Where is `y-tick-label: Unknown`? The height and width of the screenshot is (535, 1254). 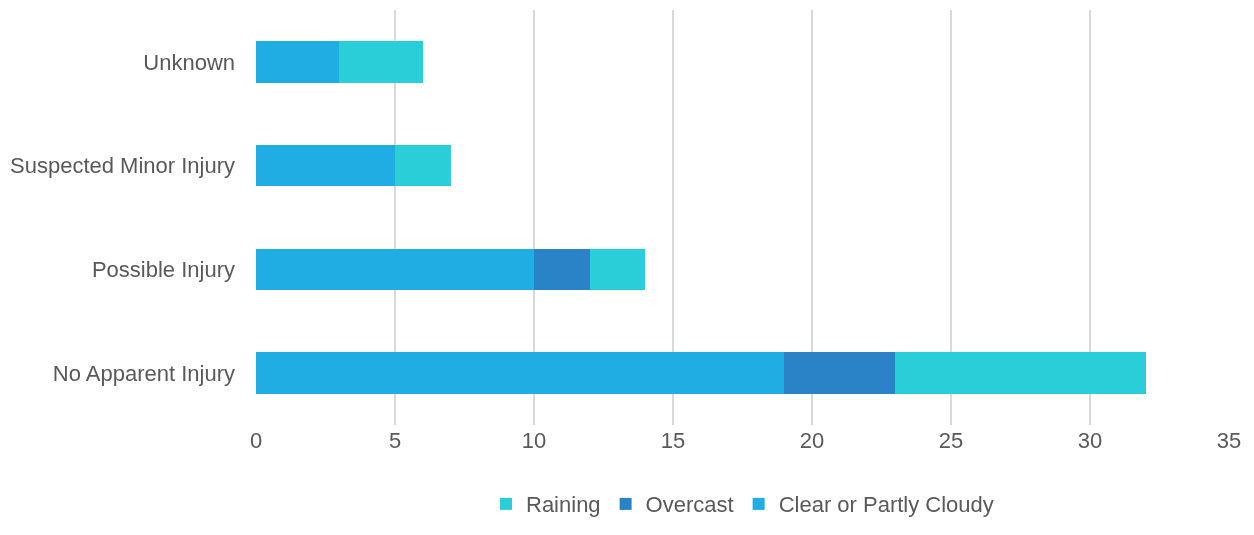 y-tick-label: Unknown is located at coordinates (189, 62).